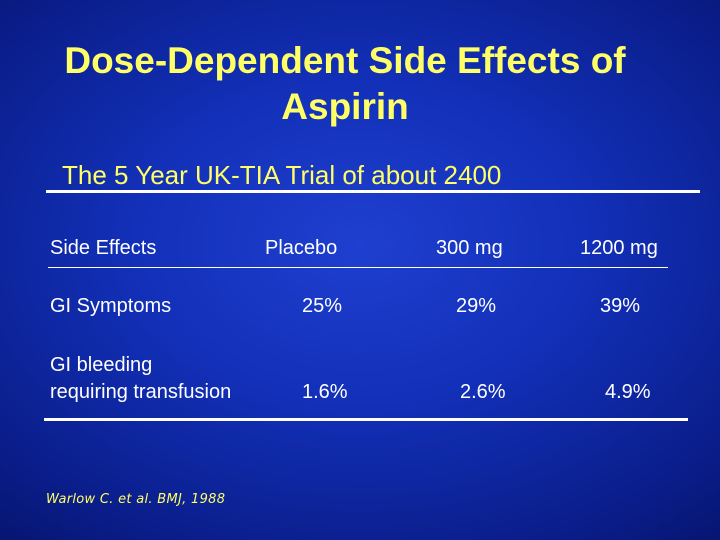 The image size is (720, 540). Describe the element at coordinates (141, 392) in the screenshot. I see `row-gi-bleeding-label-line2: requiring transfusion` at that location.